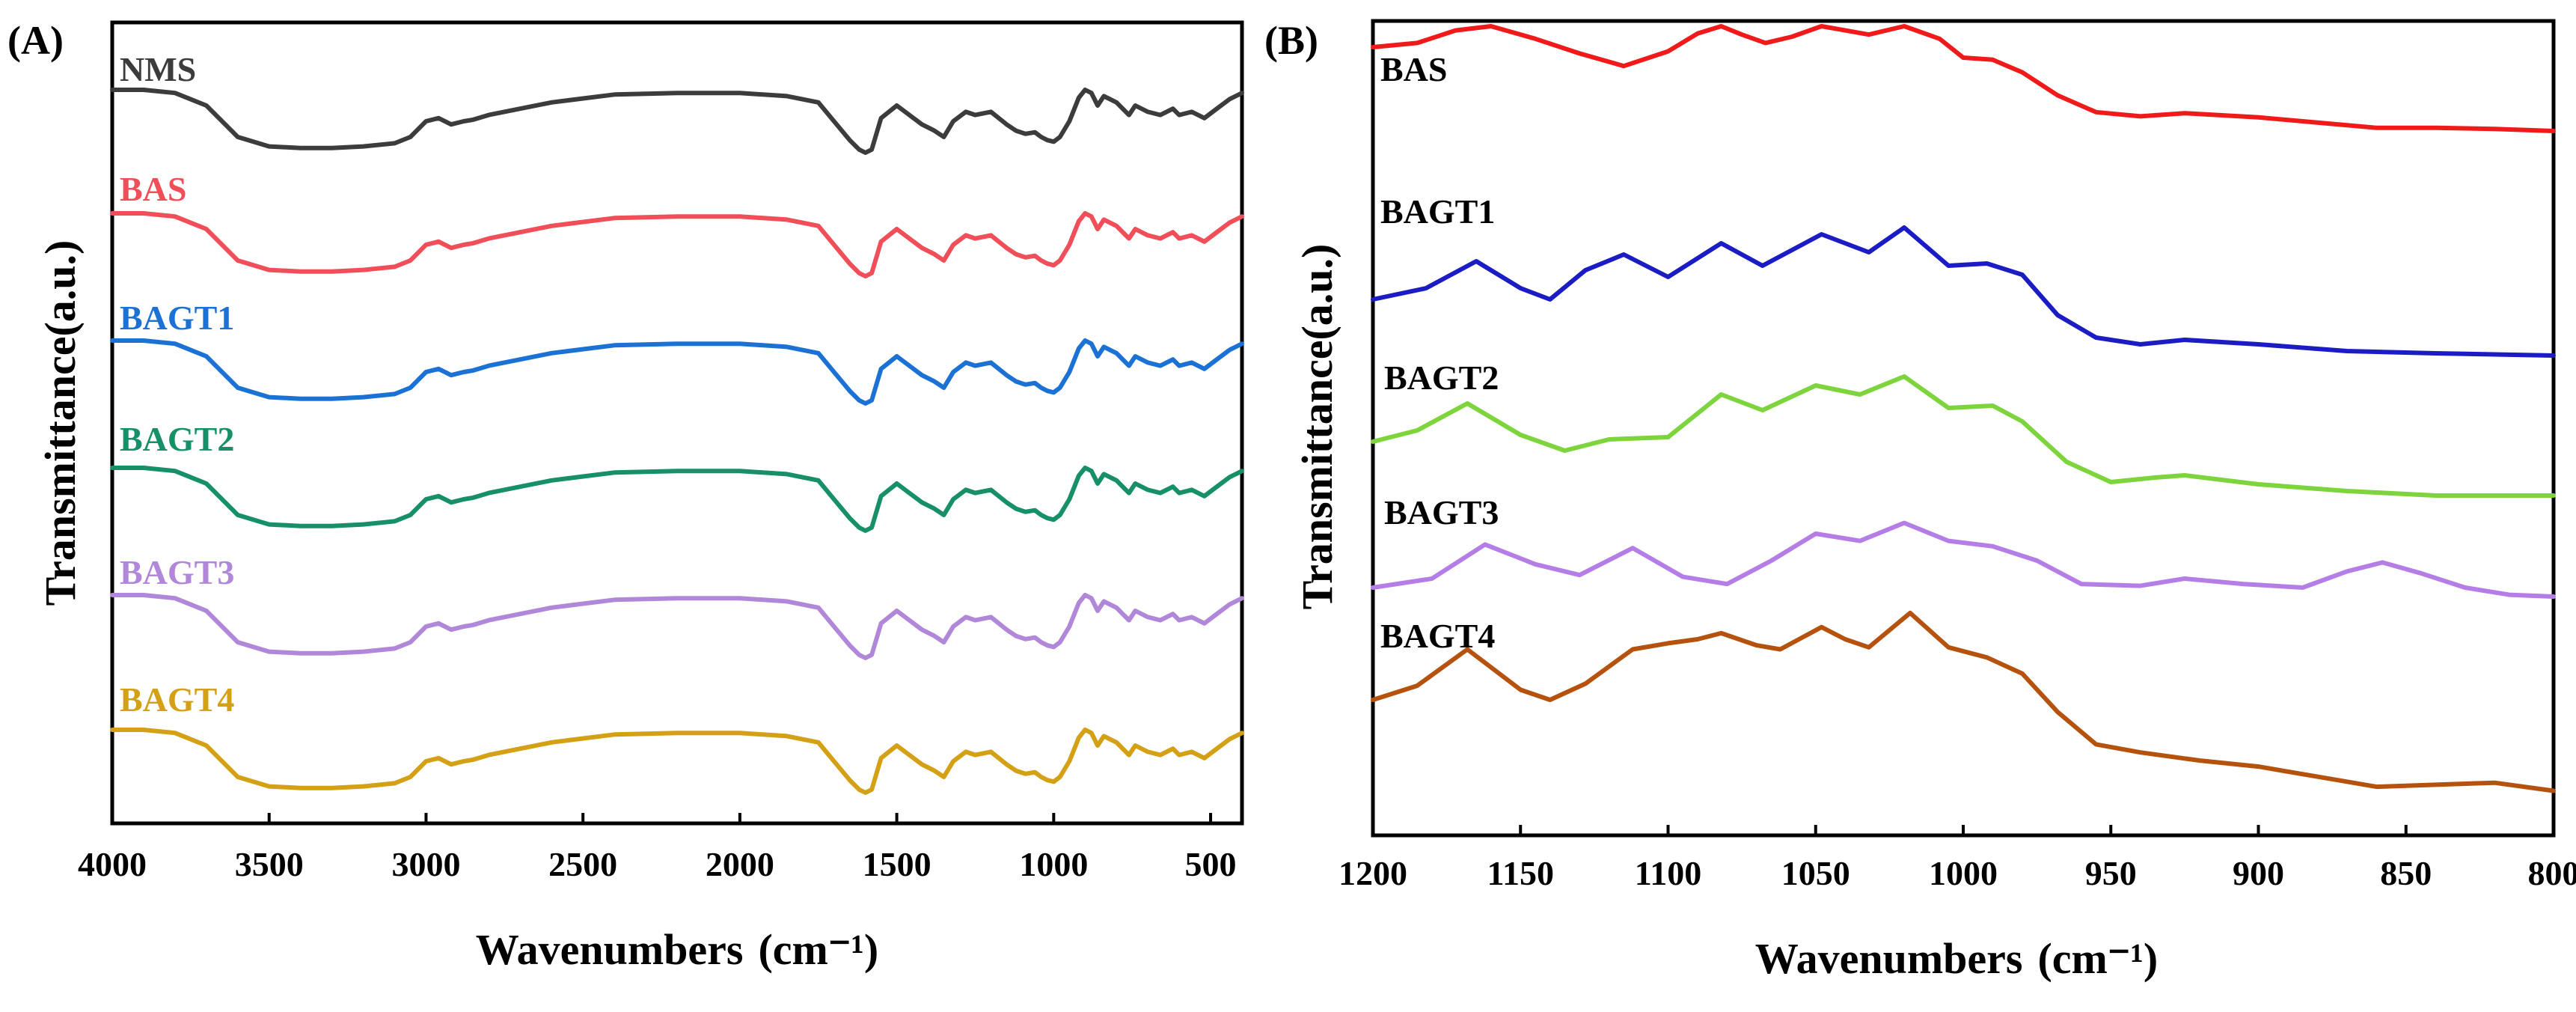 This screenshot has width=2576, height=1012. What do you see at coordinates (2111, 873) in the screenshot?
I see `b-x-tick-label-950: 950` at bounding box center [2111, 873].